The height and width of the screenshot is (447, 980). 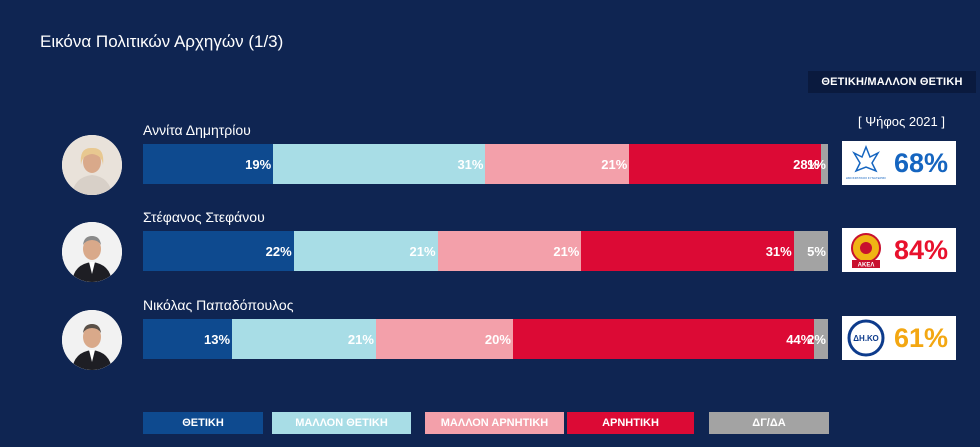 I want to click on bar-value-label: 2%, so click(x=816, y=339).